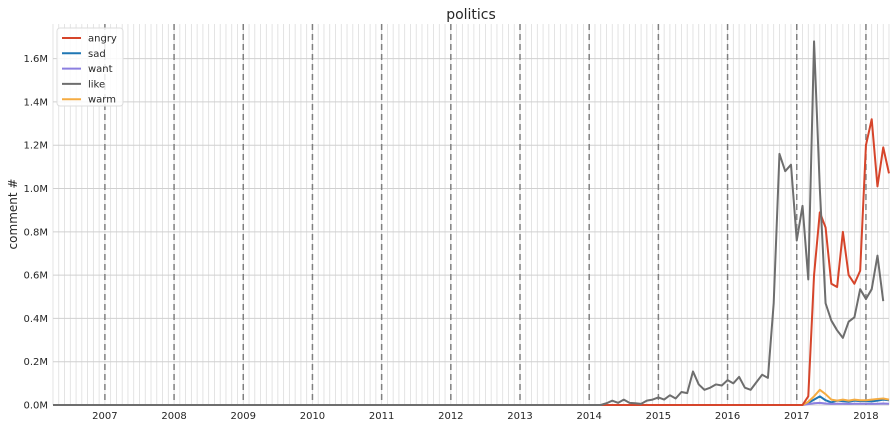 This screenshot has height=425, width=896. Describe the element at coordinates (102, 39) in the screenshot. I see `legend-label: angry` at that location.